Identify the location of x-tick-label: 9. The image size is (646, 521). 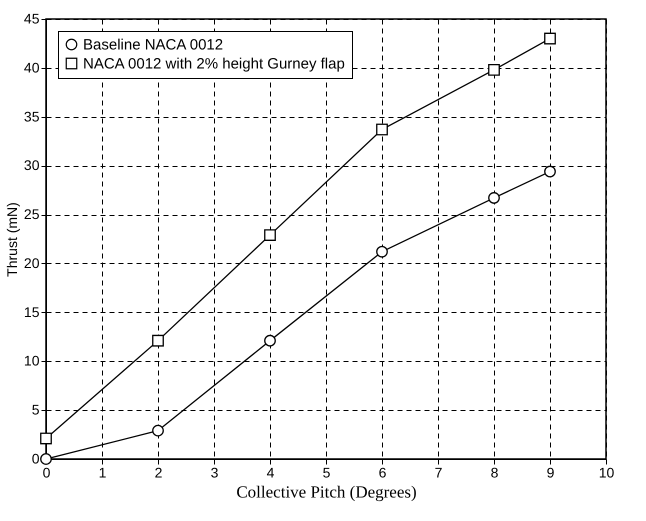
(550, 472).